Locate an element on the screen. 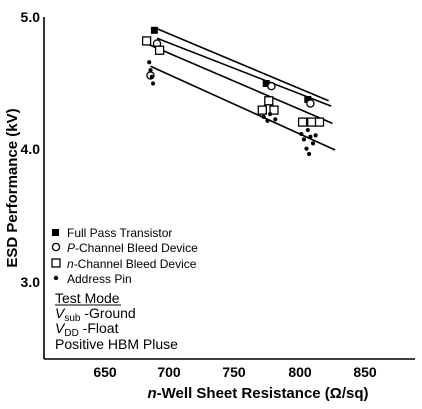 This screenshot has width=422, height=409. legend-label: n-Channel Bleed Device is located at coordinates (132, 264).